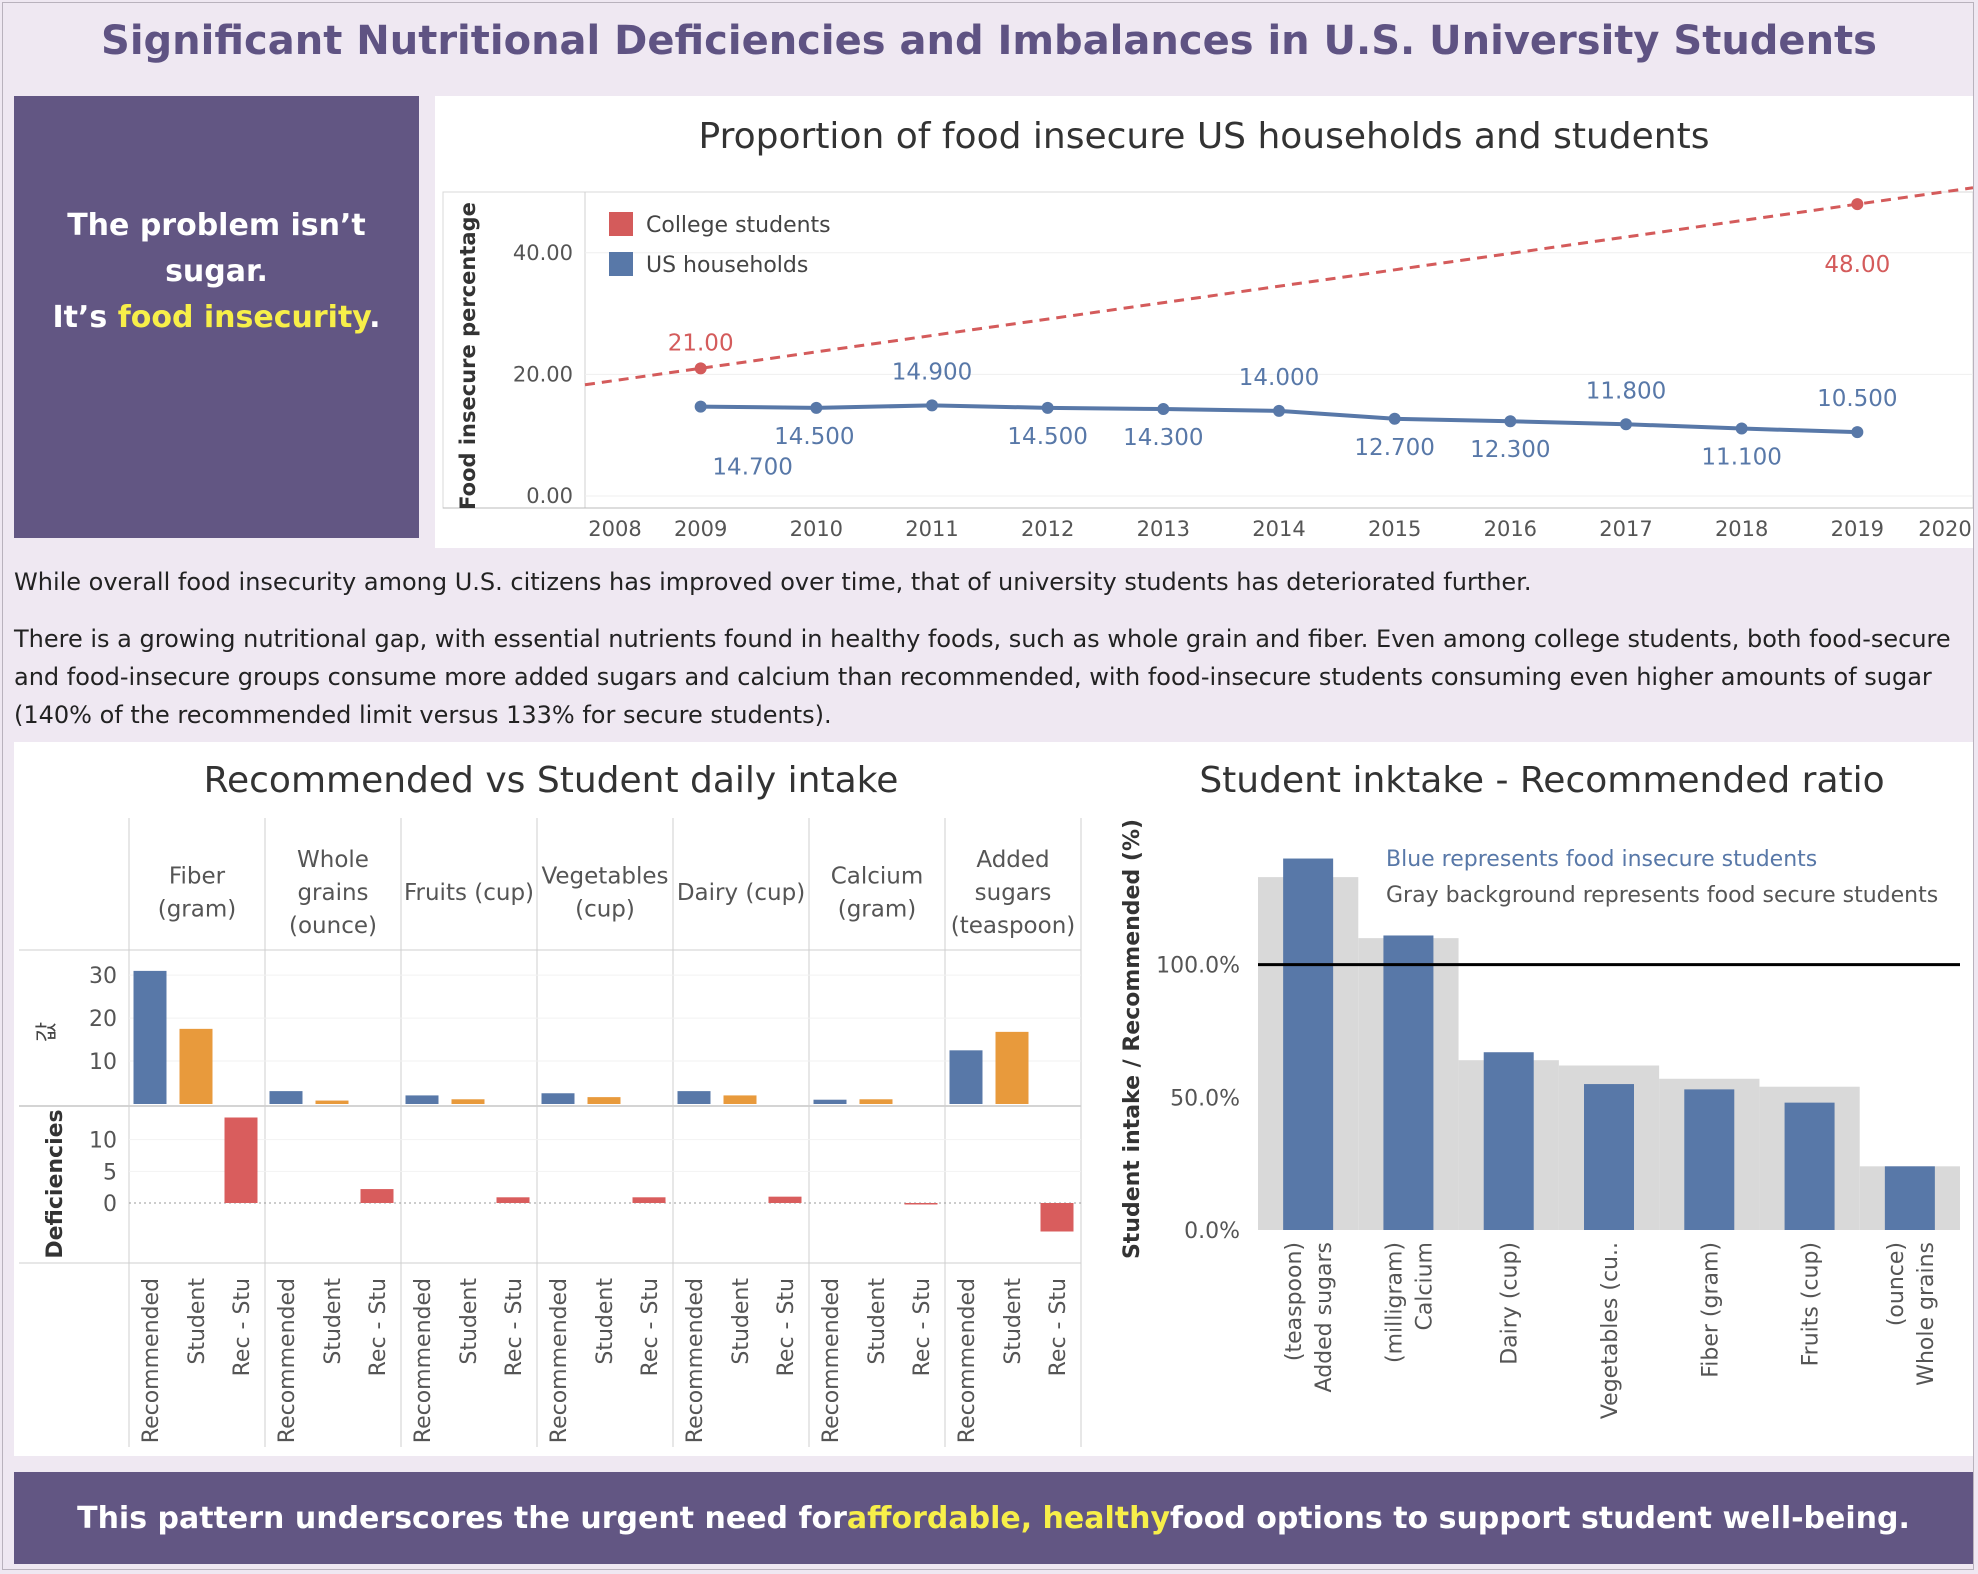  Describe the element at coordinates (1013, 926) in the screenshot. I see `intake-group-label: (teaspoon)` at that location.